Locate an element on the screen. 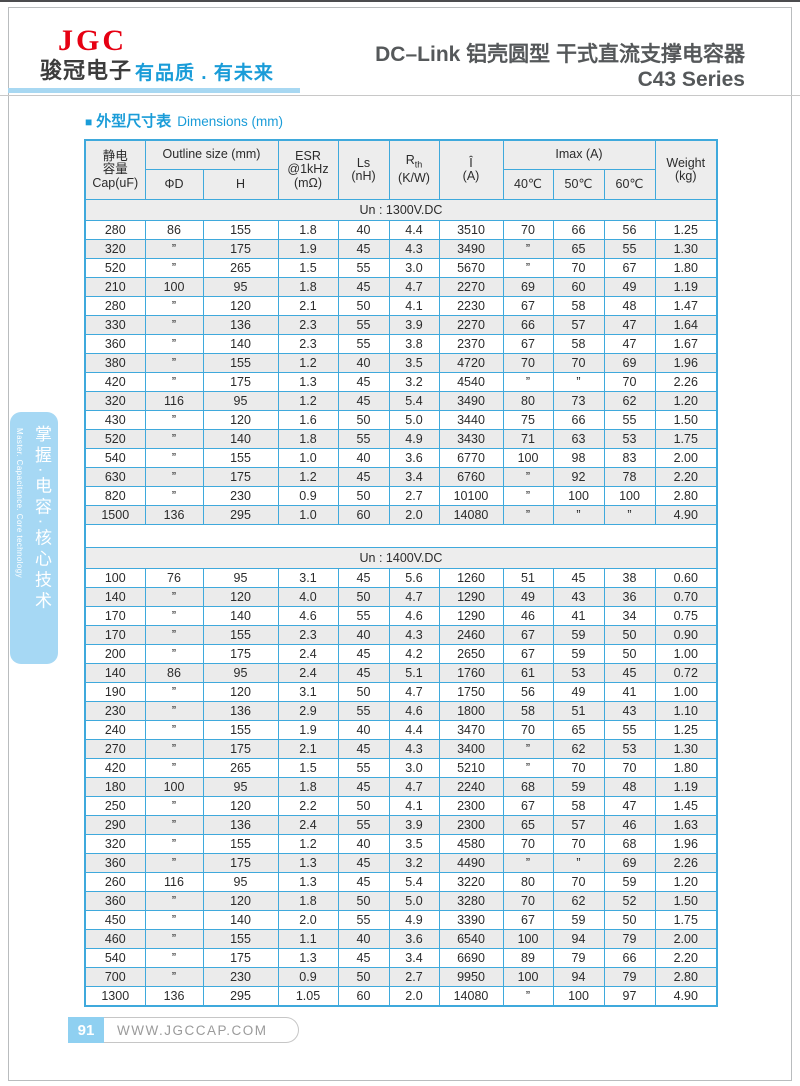 The image size is (800, 1086). table-cell: 4.3 is located at coordinates (414, 749).